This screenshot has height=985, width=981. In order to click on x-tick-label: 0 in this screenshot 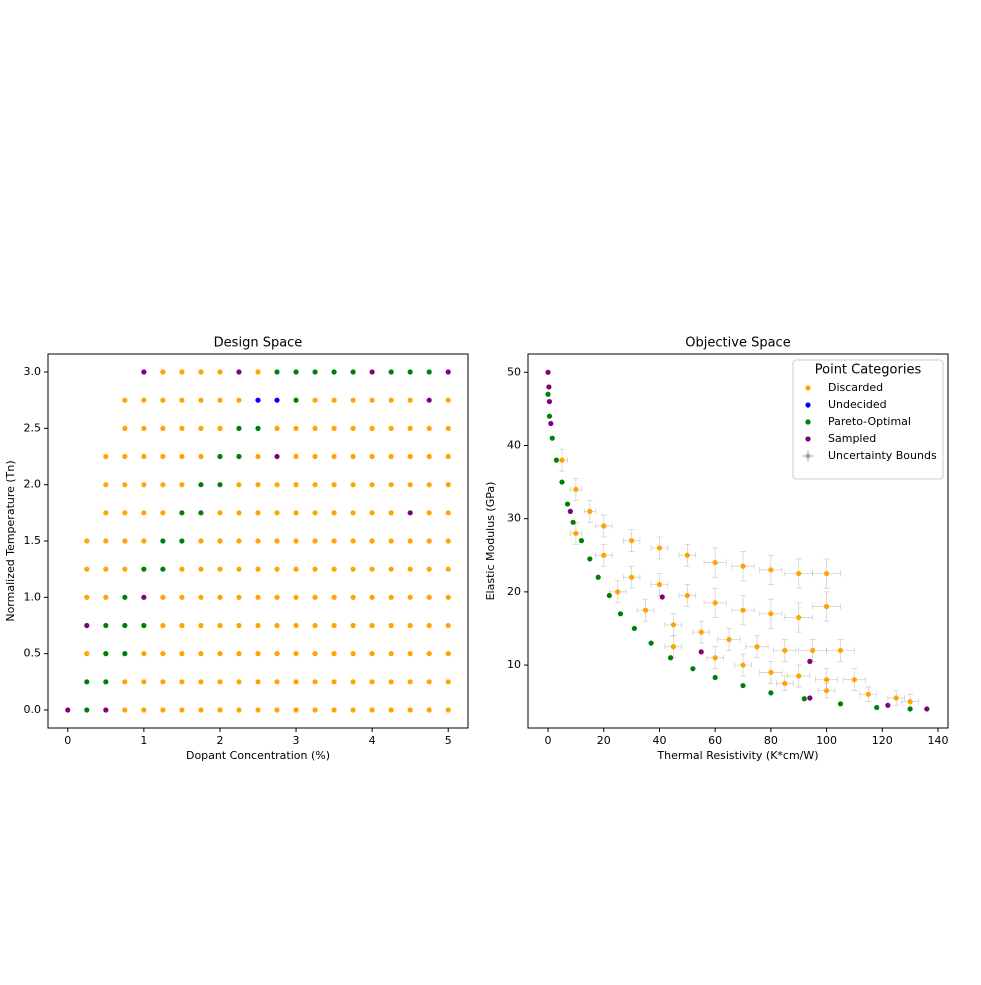, I will do `click(548, 740)`.